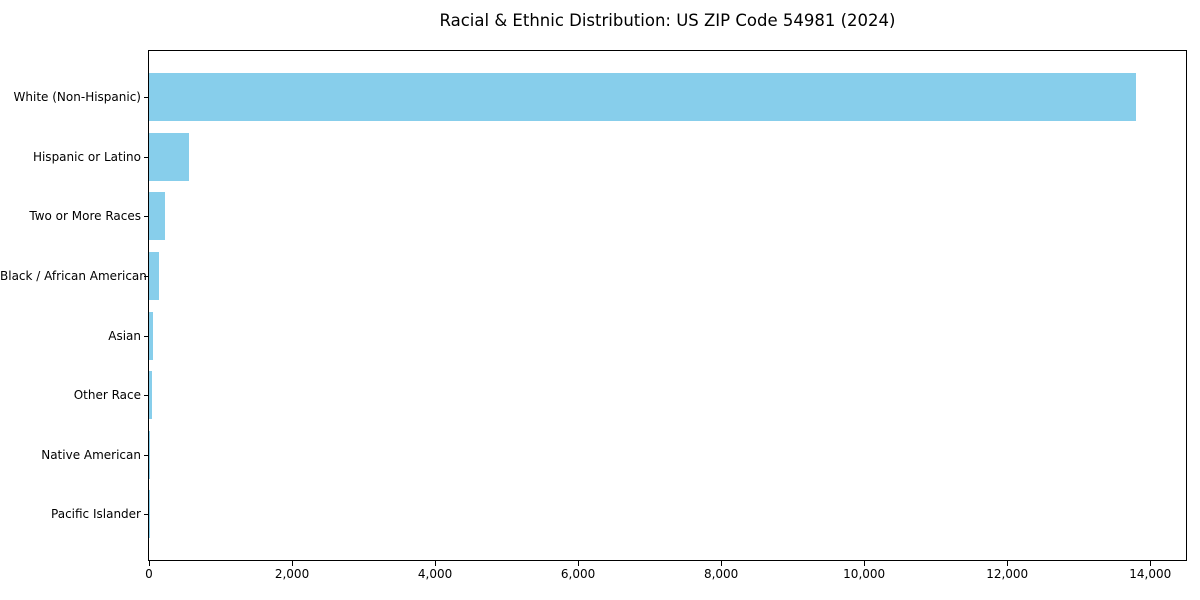  I want to click on x-tick-label: 8,000, so click(721, 574).